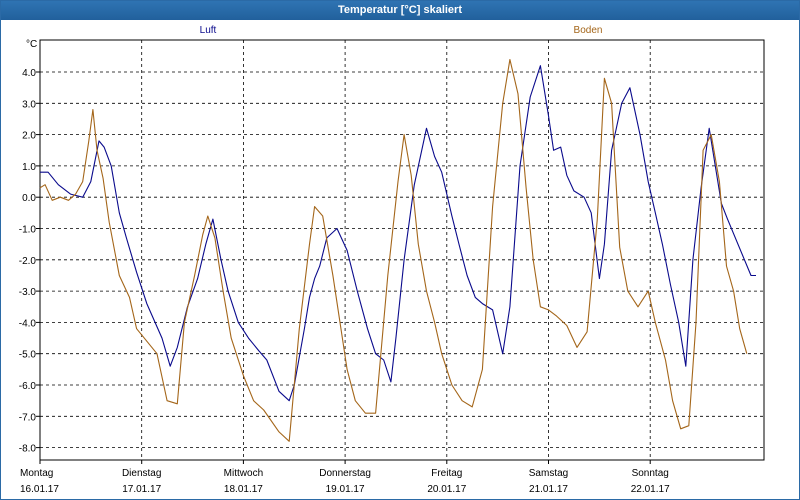 Image resolution: width=800 pixels, height=500 pixels. I want to click on x-tick-date-label: 18.01.17, so click(243, 489).